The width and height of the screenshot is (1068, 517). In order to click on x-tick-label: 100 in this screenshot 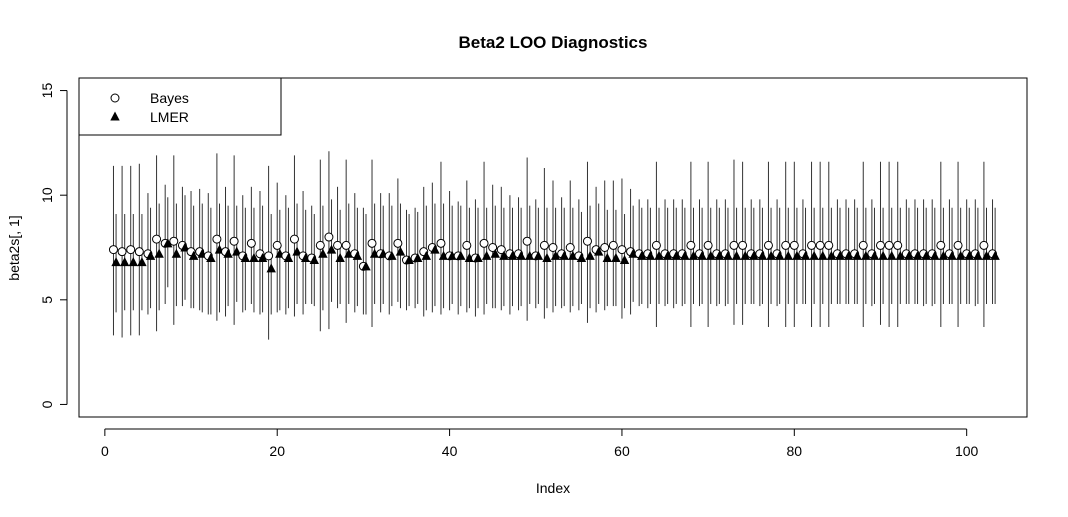, I will do `click(967, 451)`.